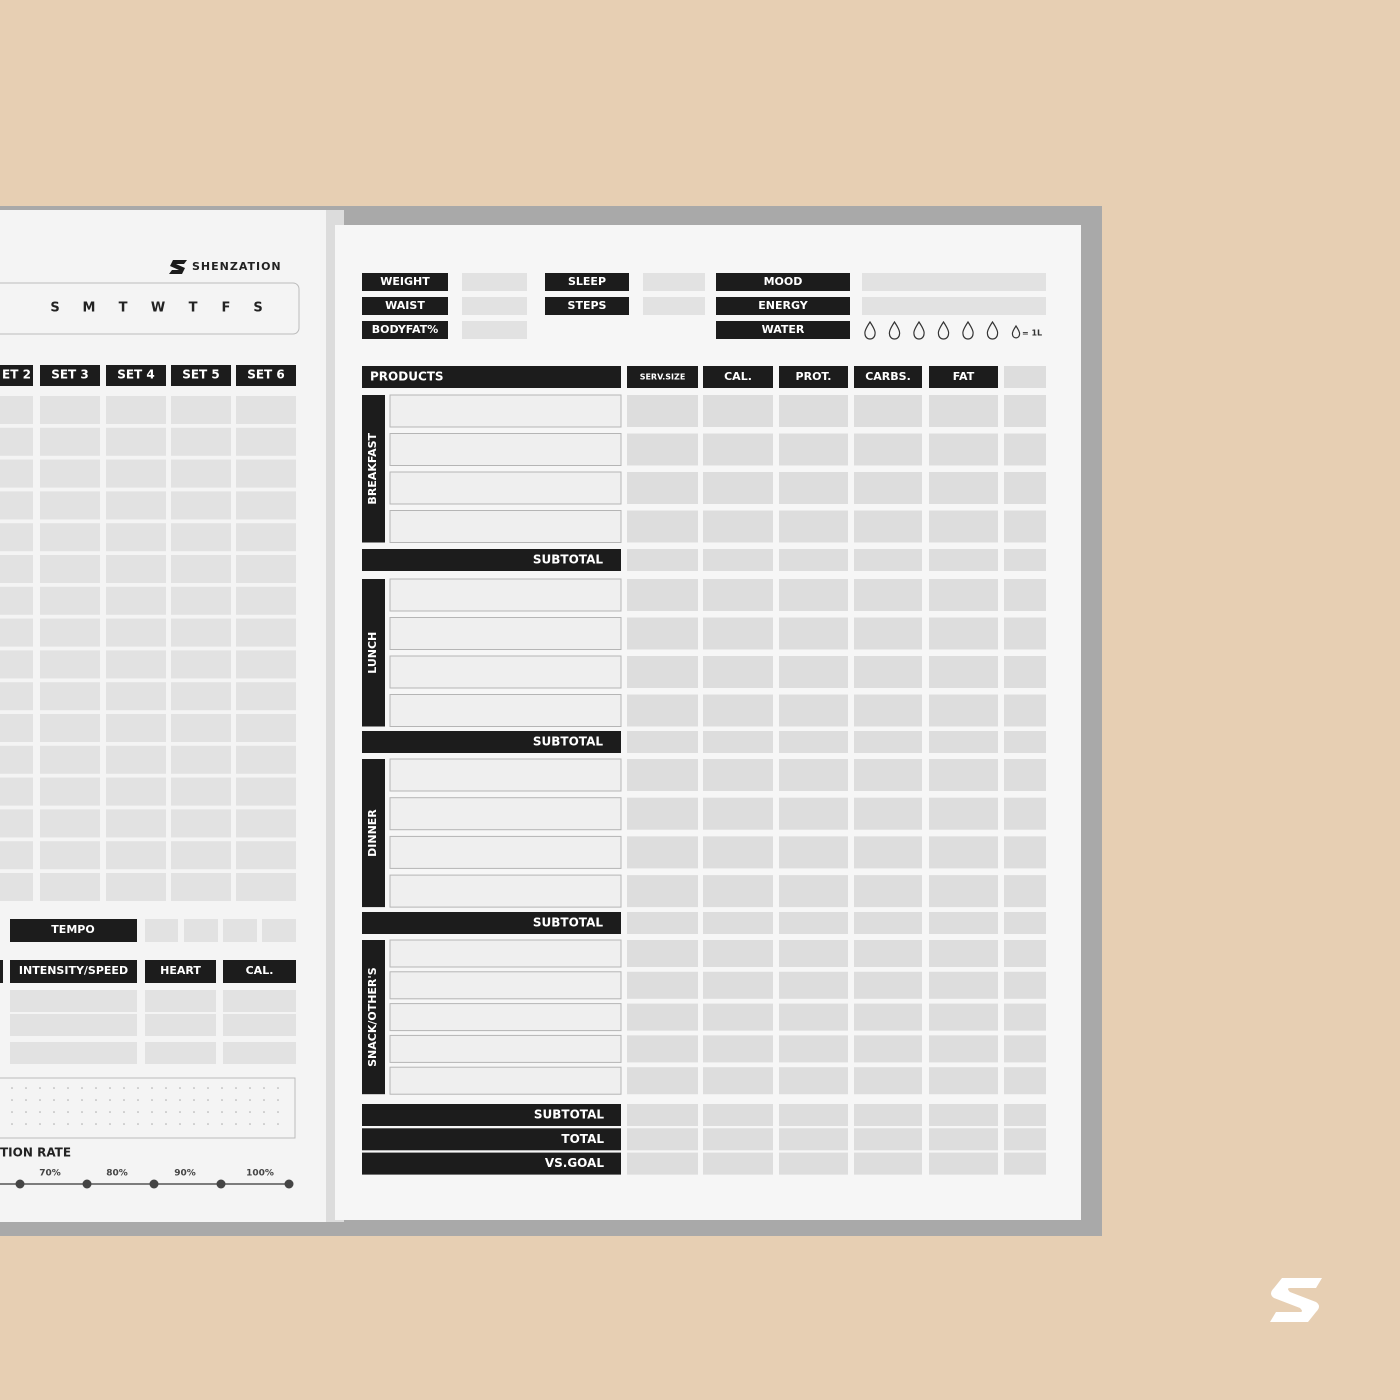  Describe the element at coordinates (783, 329) in the screenshot. I see `metric-label: WATER` at that location.